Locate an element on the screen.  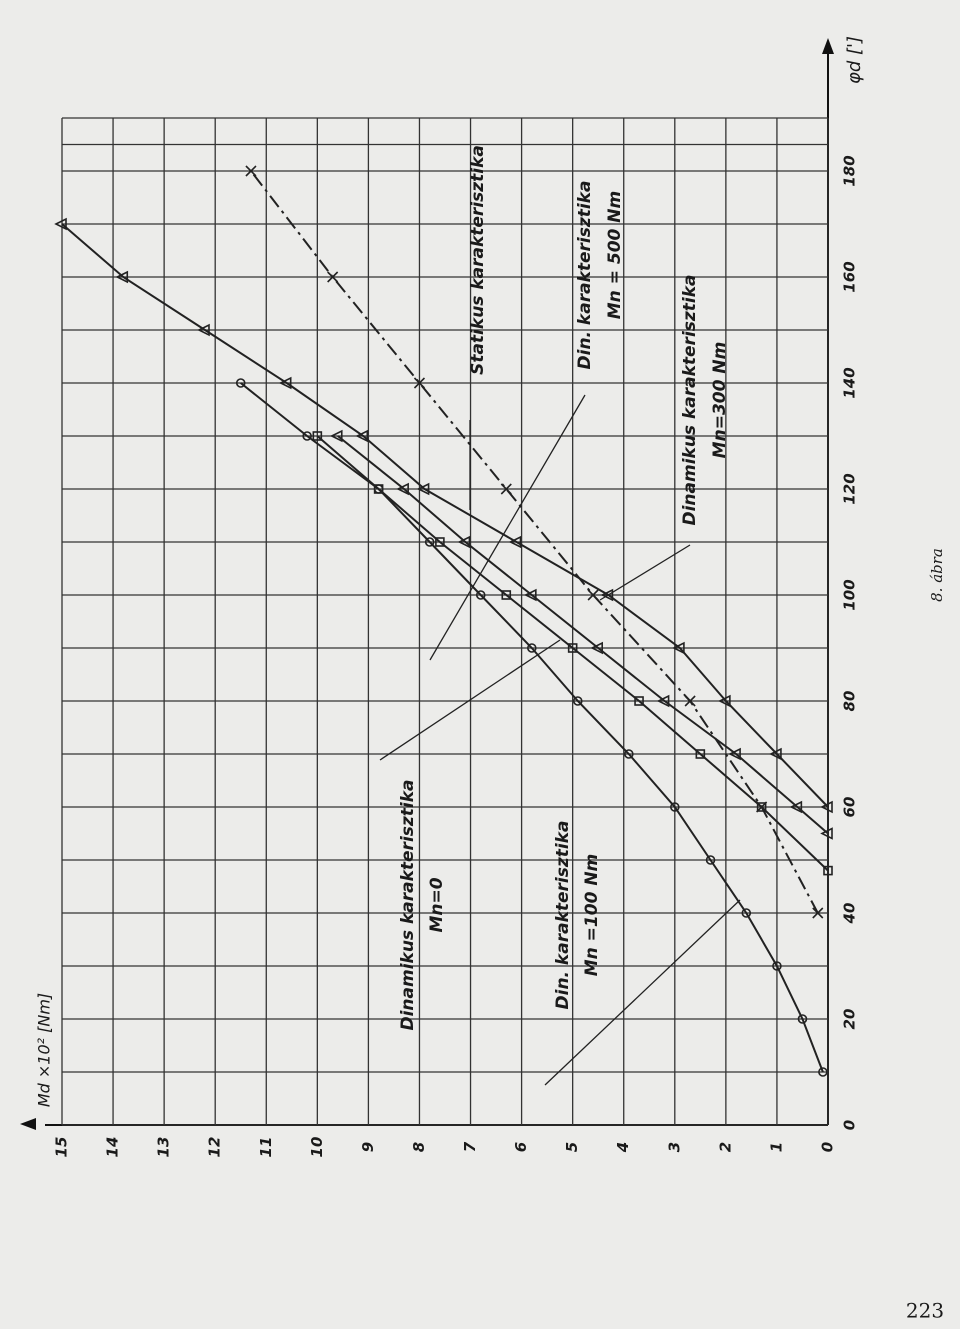
x-tick-label: 40 is located at coordinates (850, 914).